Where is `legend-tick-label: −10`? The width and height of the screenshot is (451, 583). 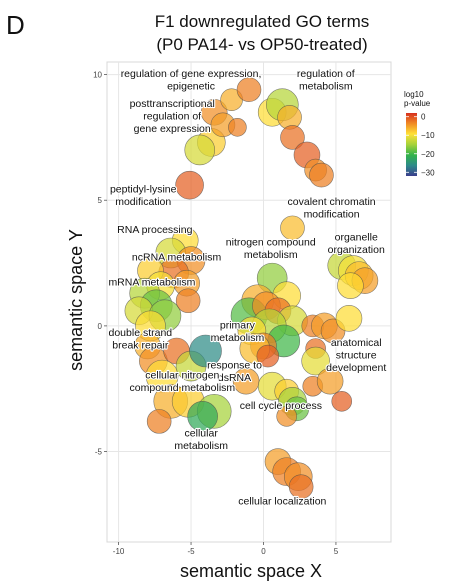
legend-tick-label: −10 is located at coordinates (428, 135).